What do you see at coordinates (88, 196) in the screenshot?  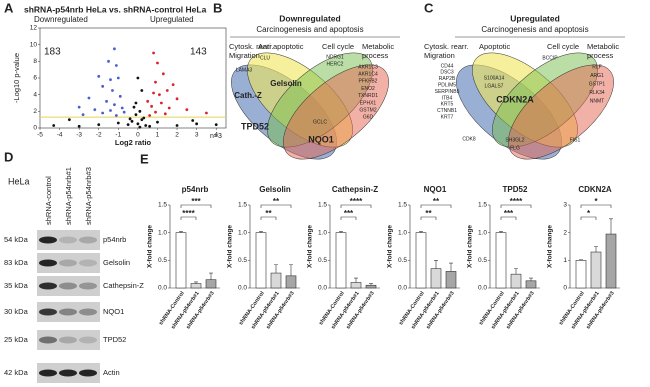 I see `lane-label: shRNA-p54nrb#3` at bounding box center [88, 196].